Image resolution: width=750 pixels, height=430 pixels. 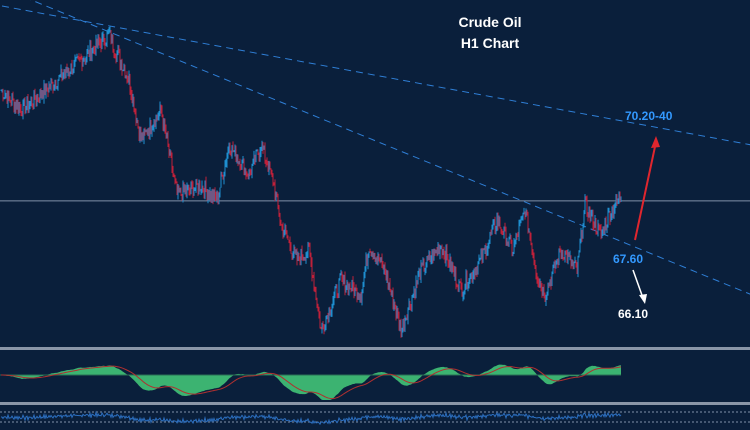 I want to click on oscillator-signal-line, so click(x=311, y=382).